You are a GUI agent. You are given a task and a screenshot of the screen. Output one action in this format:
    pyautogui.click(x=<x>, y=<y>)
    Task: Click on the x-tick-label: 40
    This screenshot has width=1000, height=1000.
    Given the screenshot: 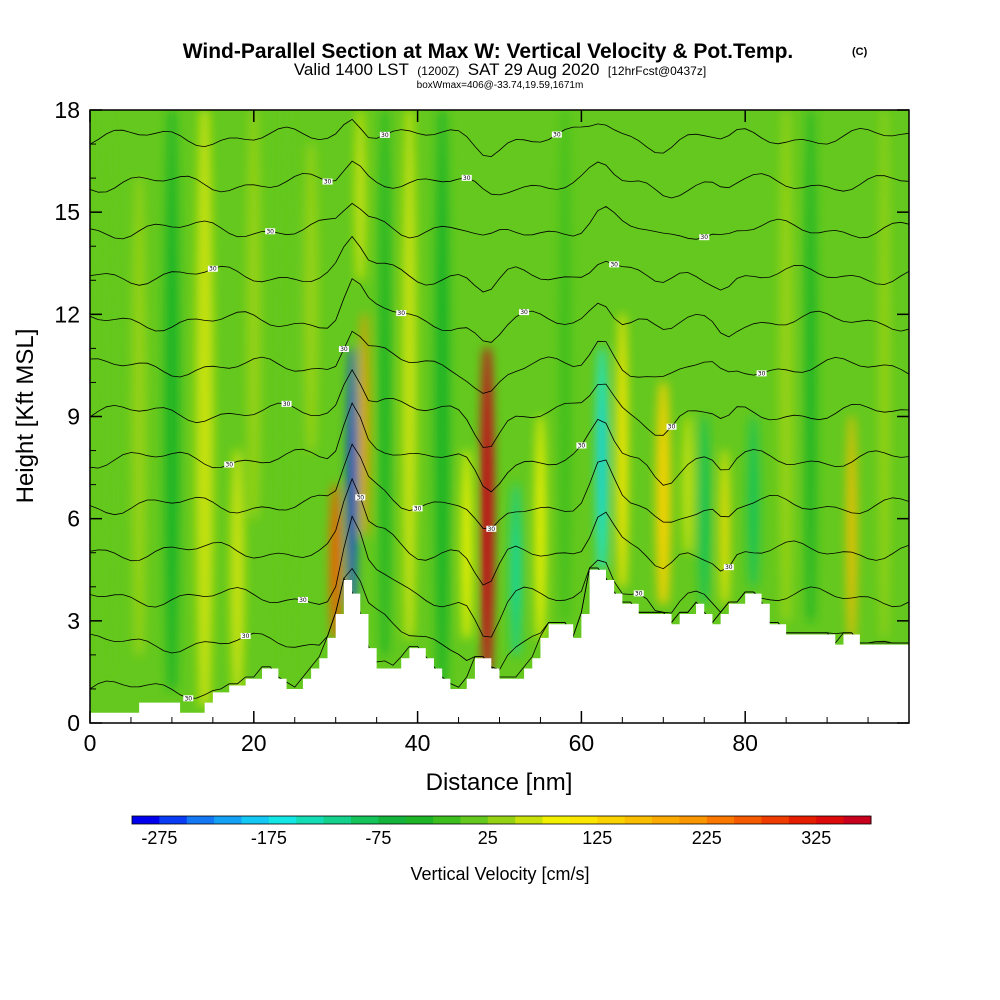 What is the action you would take?
    pyautogui.click(x=418, y=743)
    